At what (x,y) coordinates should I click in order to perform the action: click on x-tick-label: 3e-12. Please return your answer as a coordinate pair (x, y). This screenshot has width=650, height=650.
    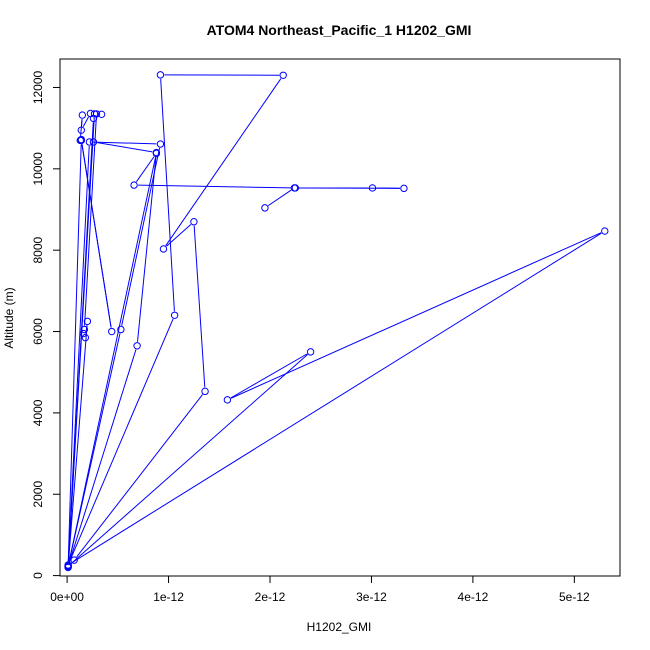
    Looking at the image, I should click on (371, 597).